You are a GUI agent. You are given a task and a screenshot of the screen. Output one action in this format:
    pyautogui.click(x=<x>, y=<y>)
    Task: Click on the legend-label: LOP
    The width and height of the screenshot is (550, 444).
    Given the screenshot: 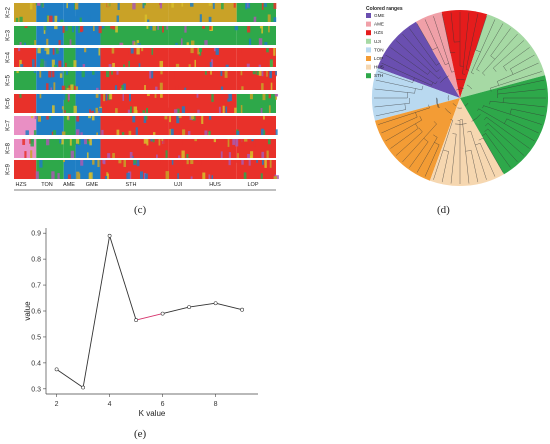 What is the action you would take?
    pyautogui.click(x=378, y=58)
    